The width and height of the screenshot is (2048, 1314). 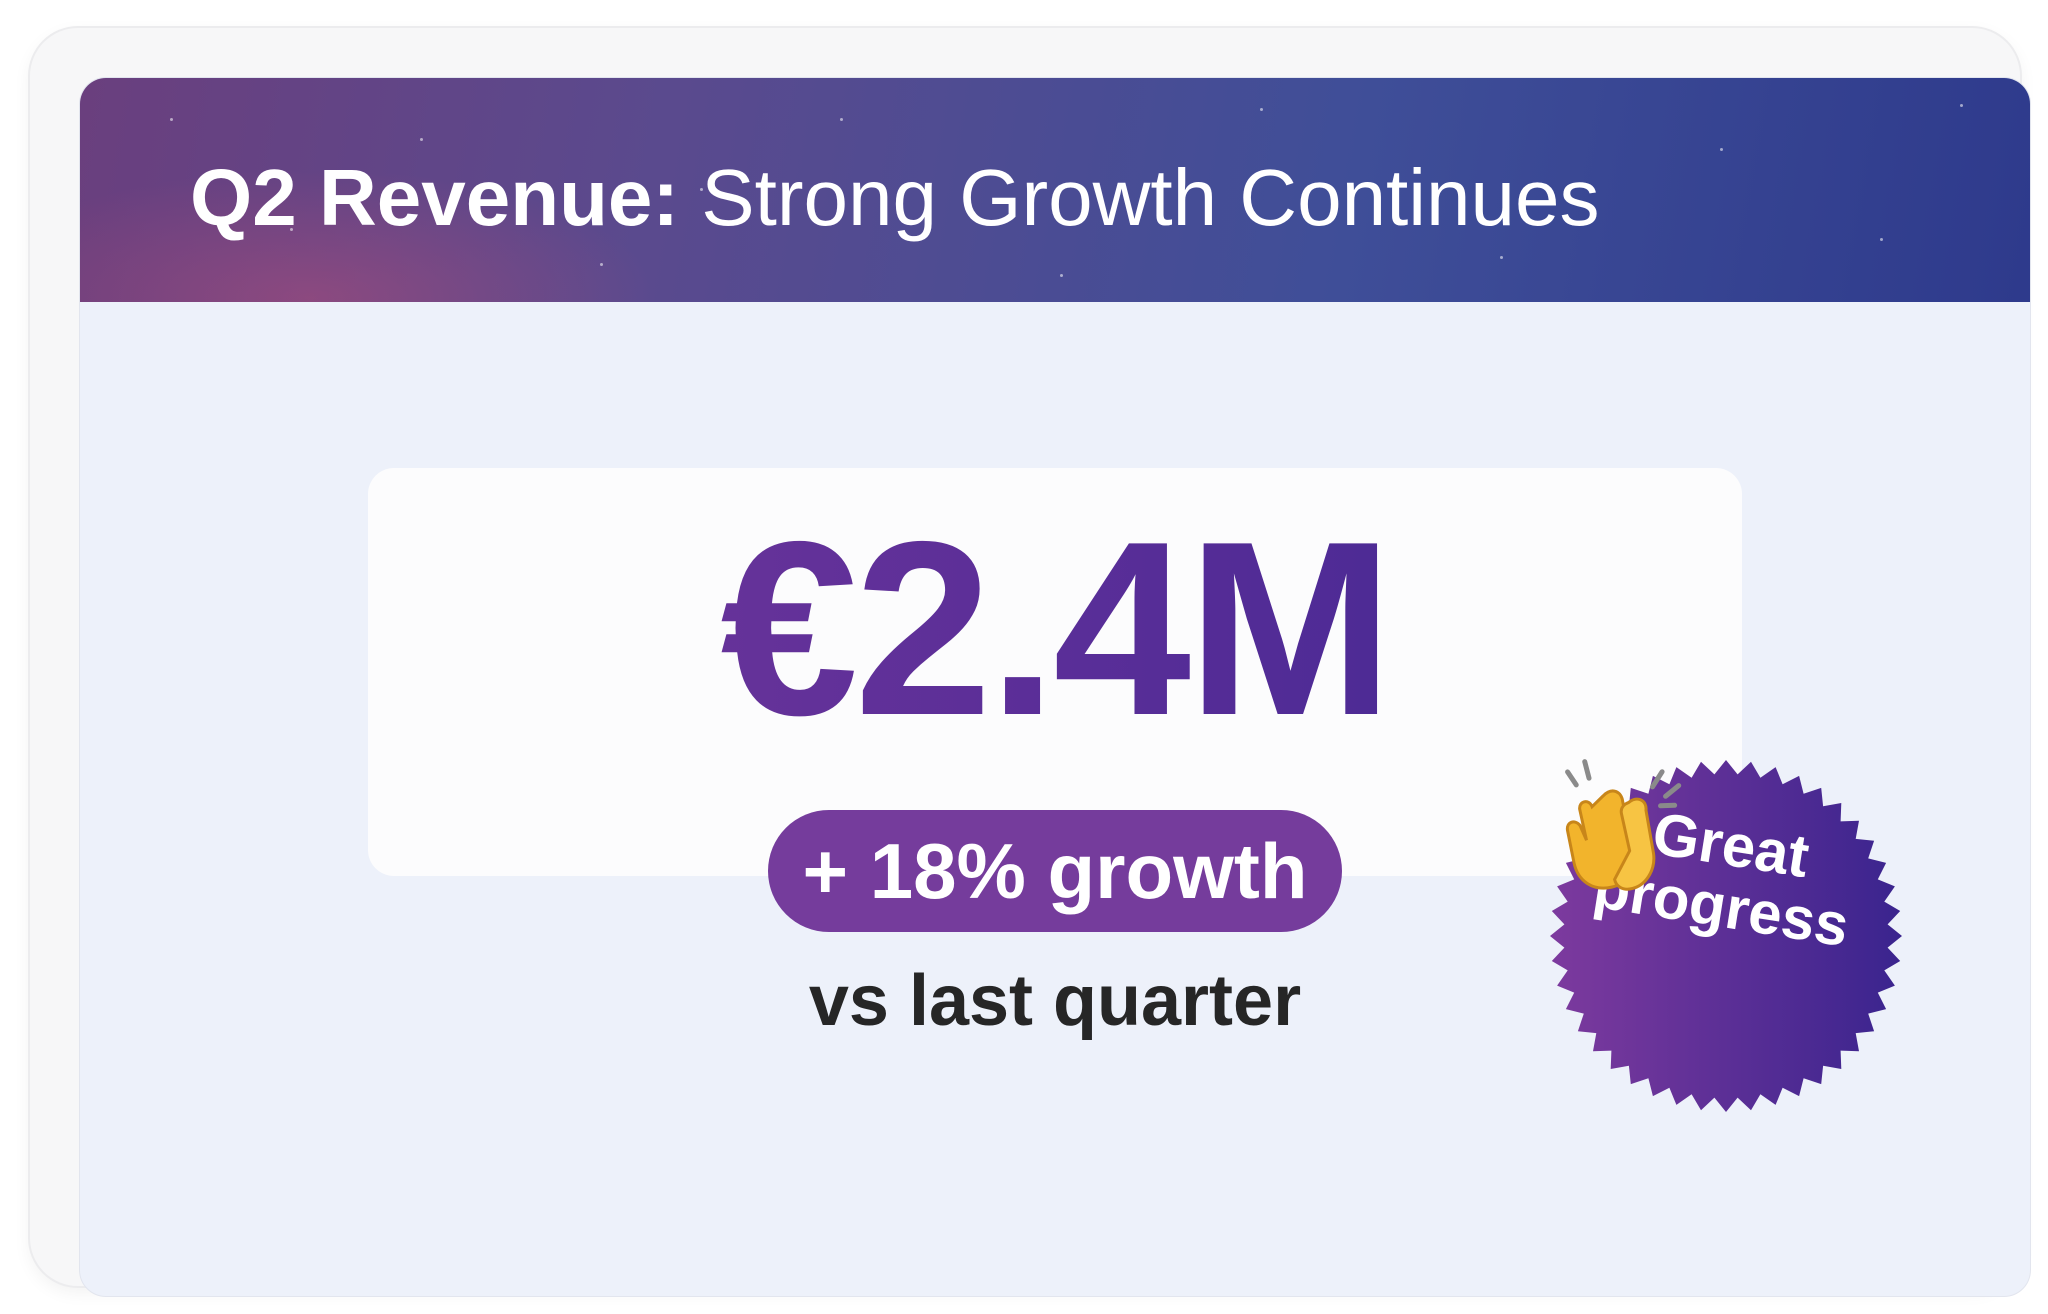 I want to click on title-text: Strong Growth Continues, so click(x=1139, y=197).